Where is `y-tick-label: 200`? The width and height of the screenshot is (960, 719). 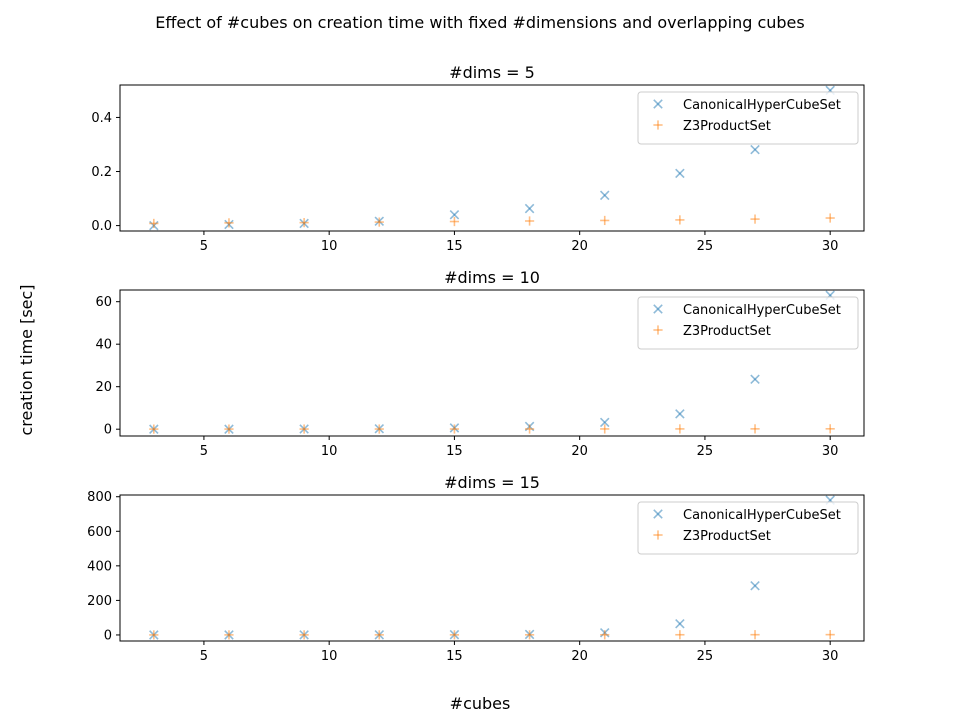 y-tick-label: 200 is located at coordinates (99, 601).